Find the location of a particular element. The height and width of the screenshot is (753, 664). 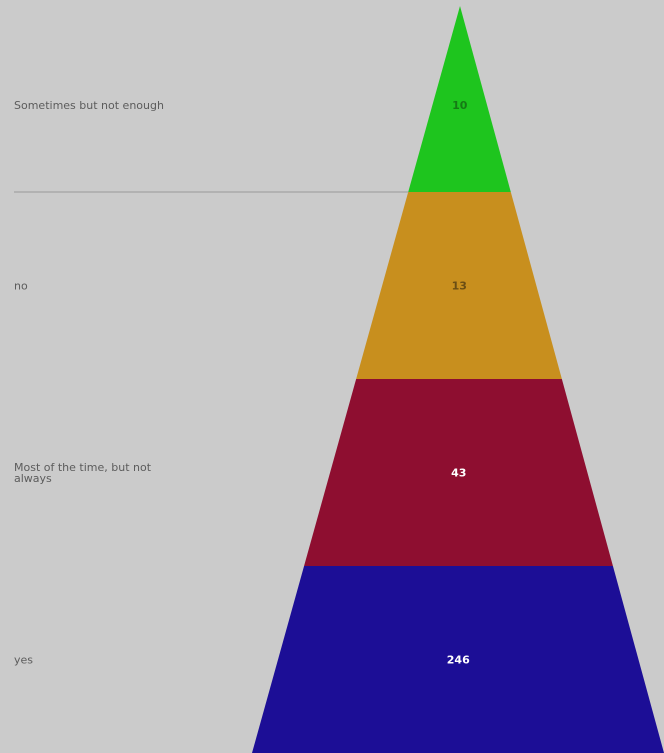

category-label: yes is located at coordinates (23, 660).